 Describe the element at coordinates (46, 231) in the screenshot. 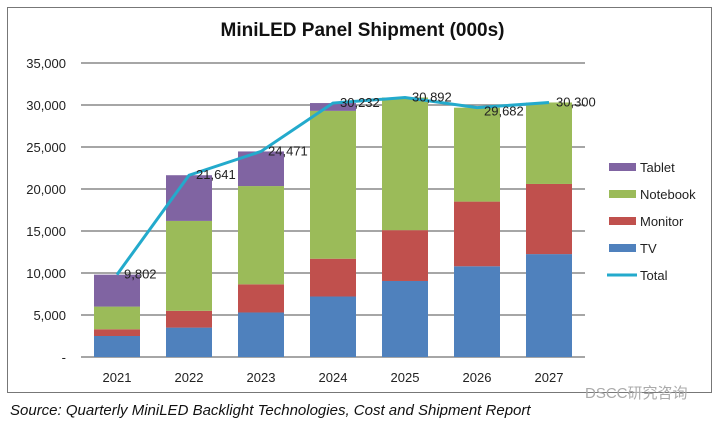

I see `y-tick-label: 15,000` at that location.